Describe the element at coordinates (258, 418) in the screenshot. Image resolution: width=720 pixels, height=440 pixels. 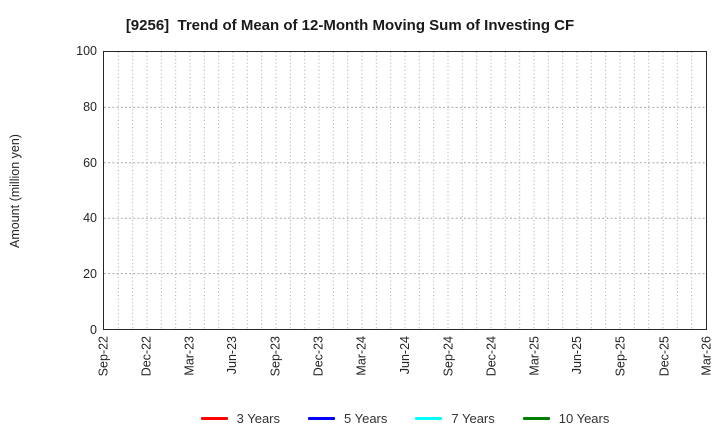
I see `legend-label: 3 Years` at that location.